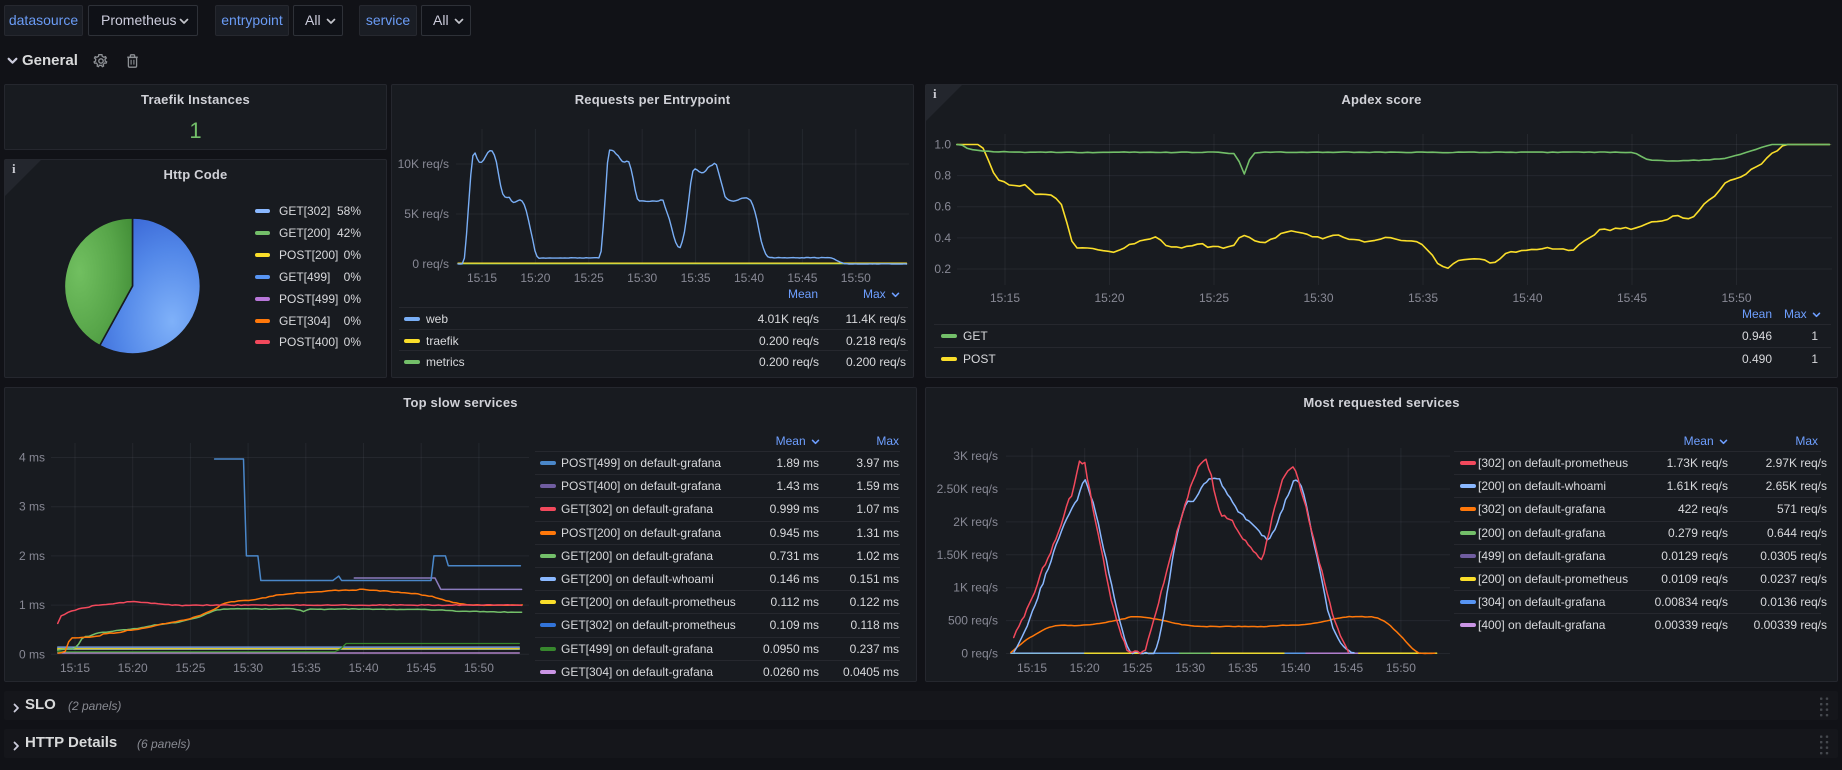  Describe the element at coordinates (942, 176) in the screenshot. I see `svg-text: 0.8` at that location.